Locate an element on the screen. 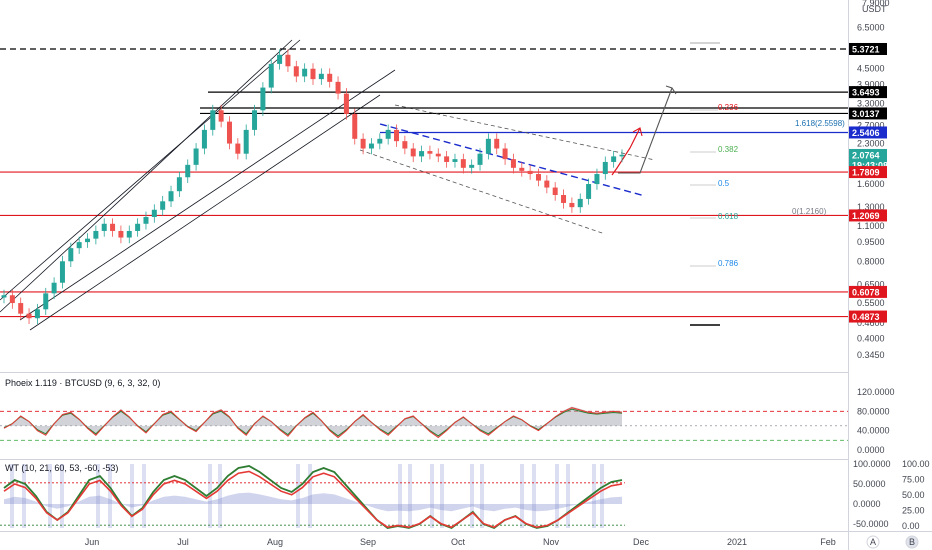 The width and height of the screenshot is (932, 550). time-tick: Jun is located at coordinates (92, 542).